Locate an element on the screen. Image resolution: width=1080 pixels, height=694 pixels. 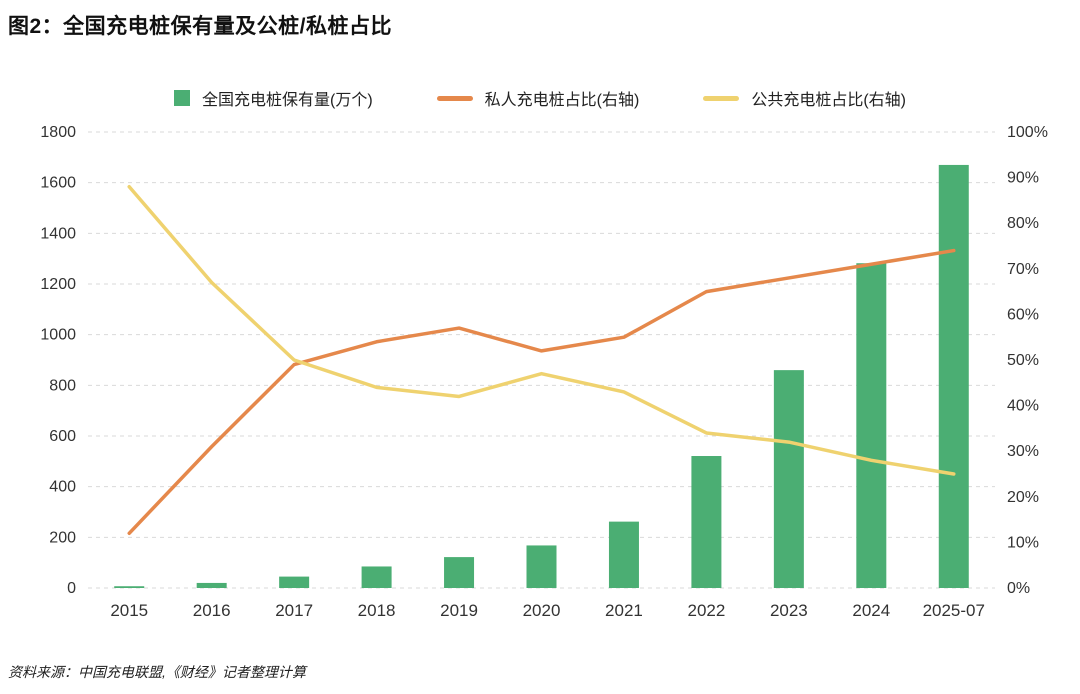
right-axis-tick-label: 100% is located at coordinates (1027, 132).